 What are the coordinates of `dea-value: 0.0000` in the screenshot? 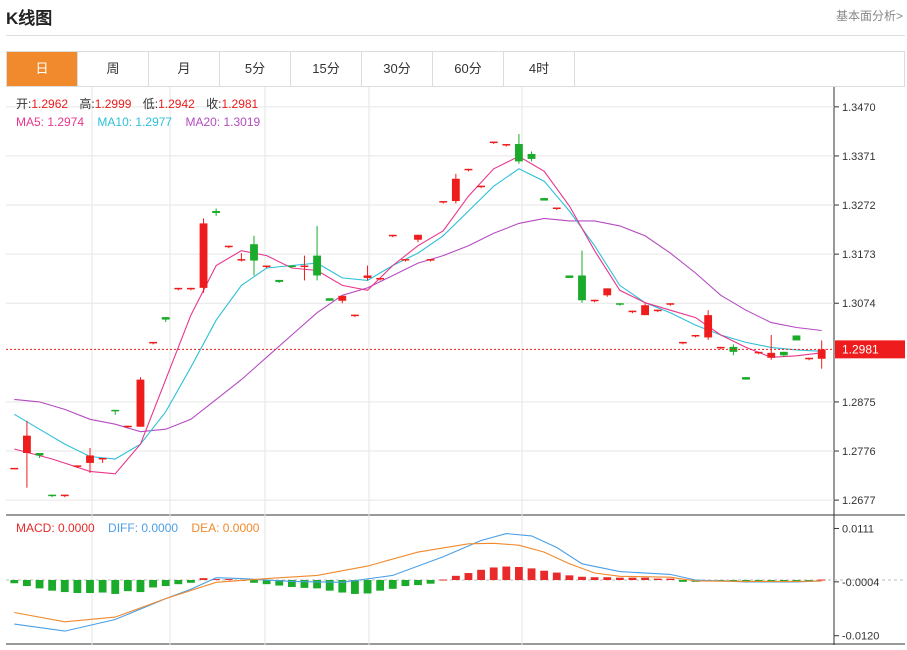 It's located at (241, 528).